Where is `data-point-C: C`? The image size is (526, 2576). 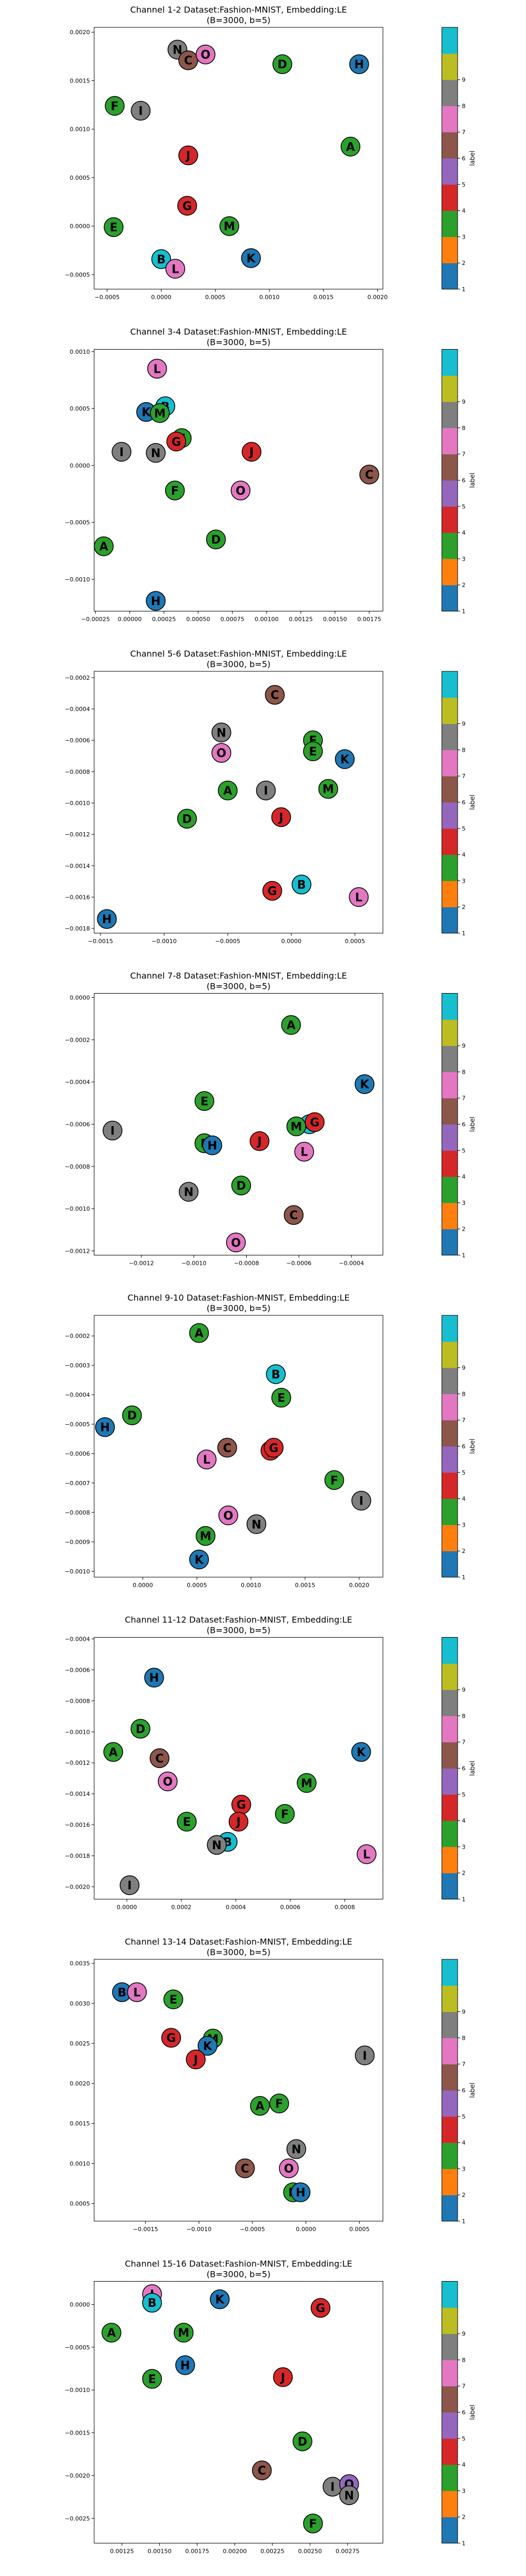 data-point-C: C is located at coordinates (188, 60).